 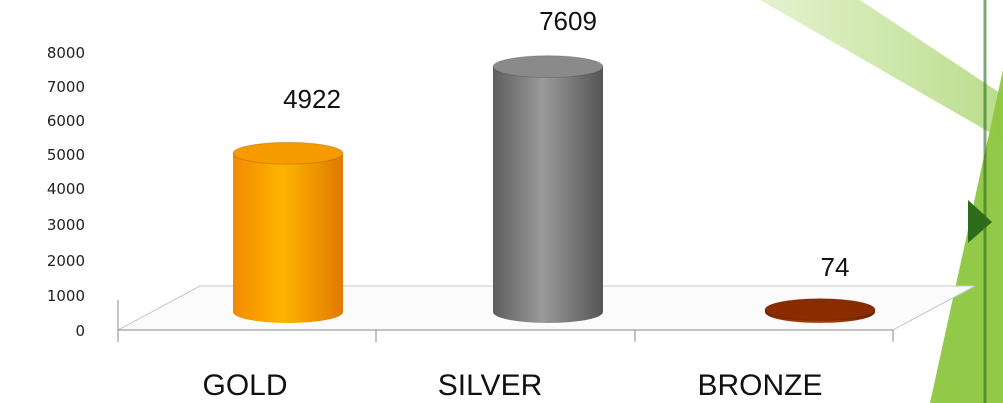 What do you see at coordinates (66, 296) in the screenshot?
I see `y-tick-label: 1000` at bounding box center [66, 296].